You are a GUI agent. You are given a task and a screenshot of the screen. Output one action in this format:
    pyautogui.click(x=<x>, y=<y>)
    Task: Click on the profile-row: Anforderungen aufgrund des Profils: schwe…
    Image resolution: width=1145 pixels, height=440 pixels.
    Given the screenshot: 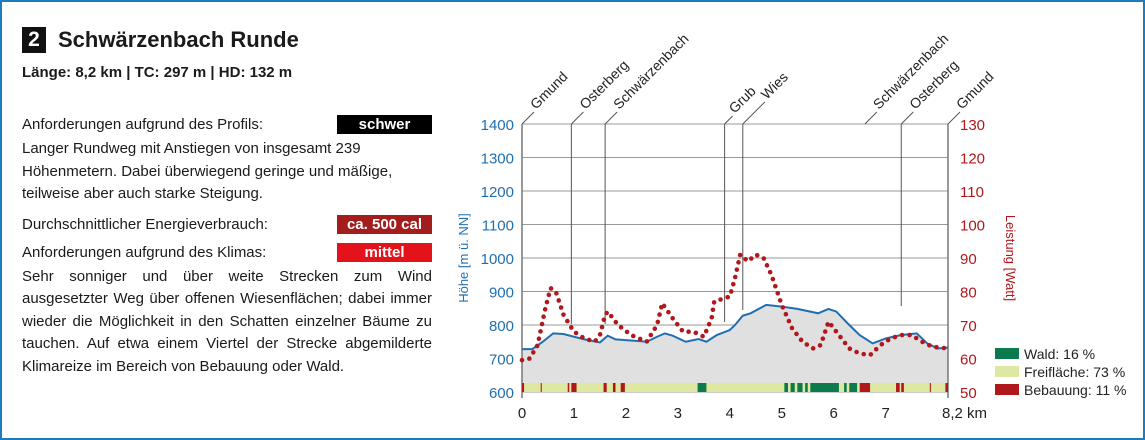 What is the action you would take?
    pyautogui.click(x=227, y=124)
    